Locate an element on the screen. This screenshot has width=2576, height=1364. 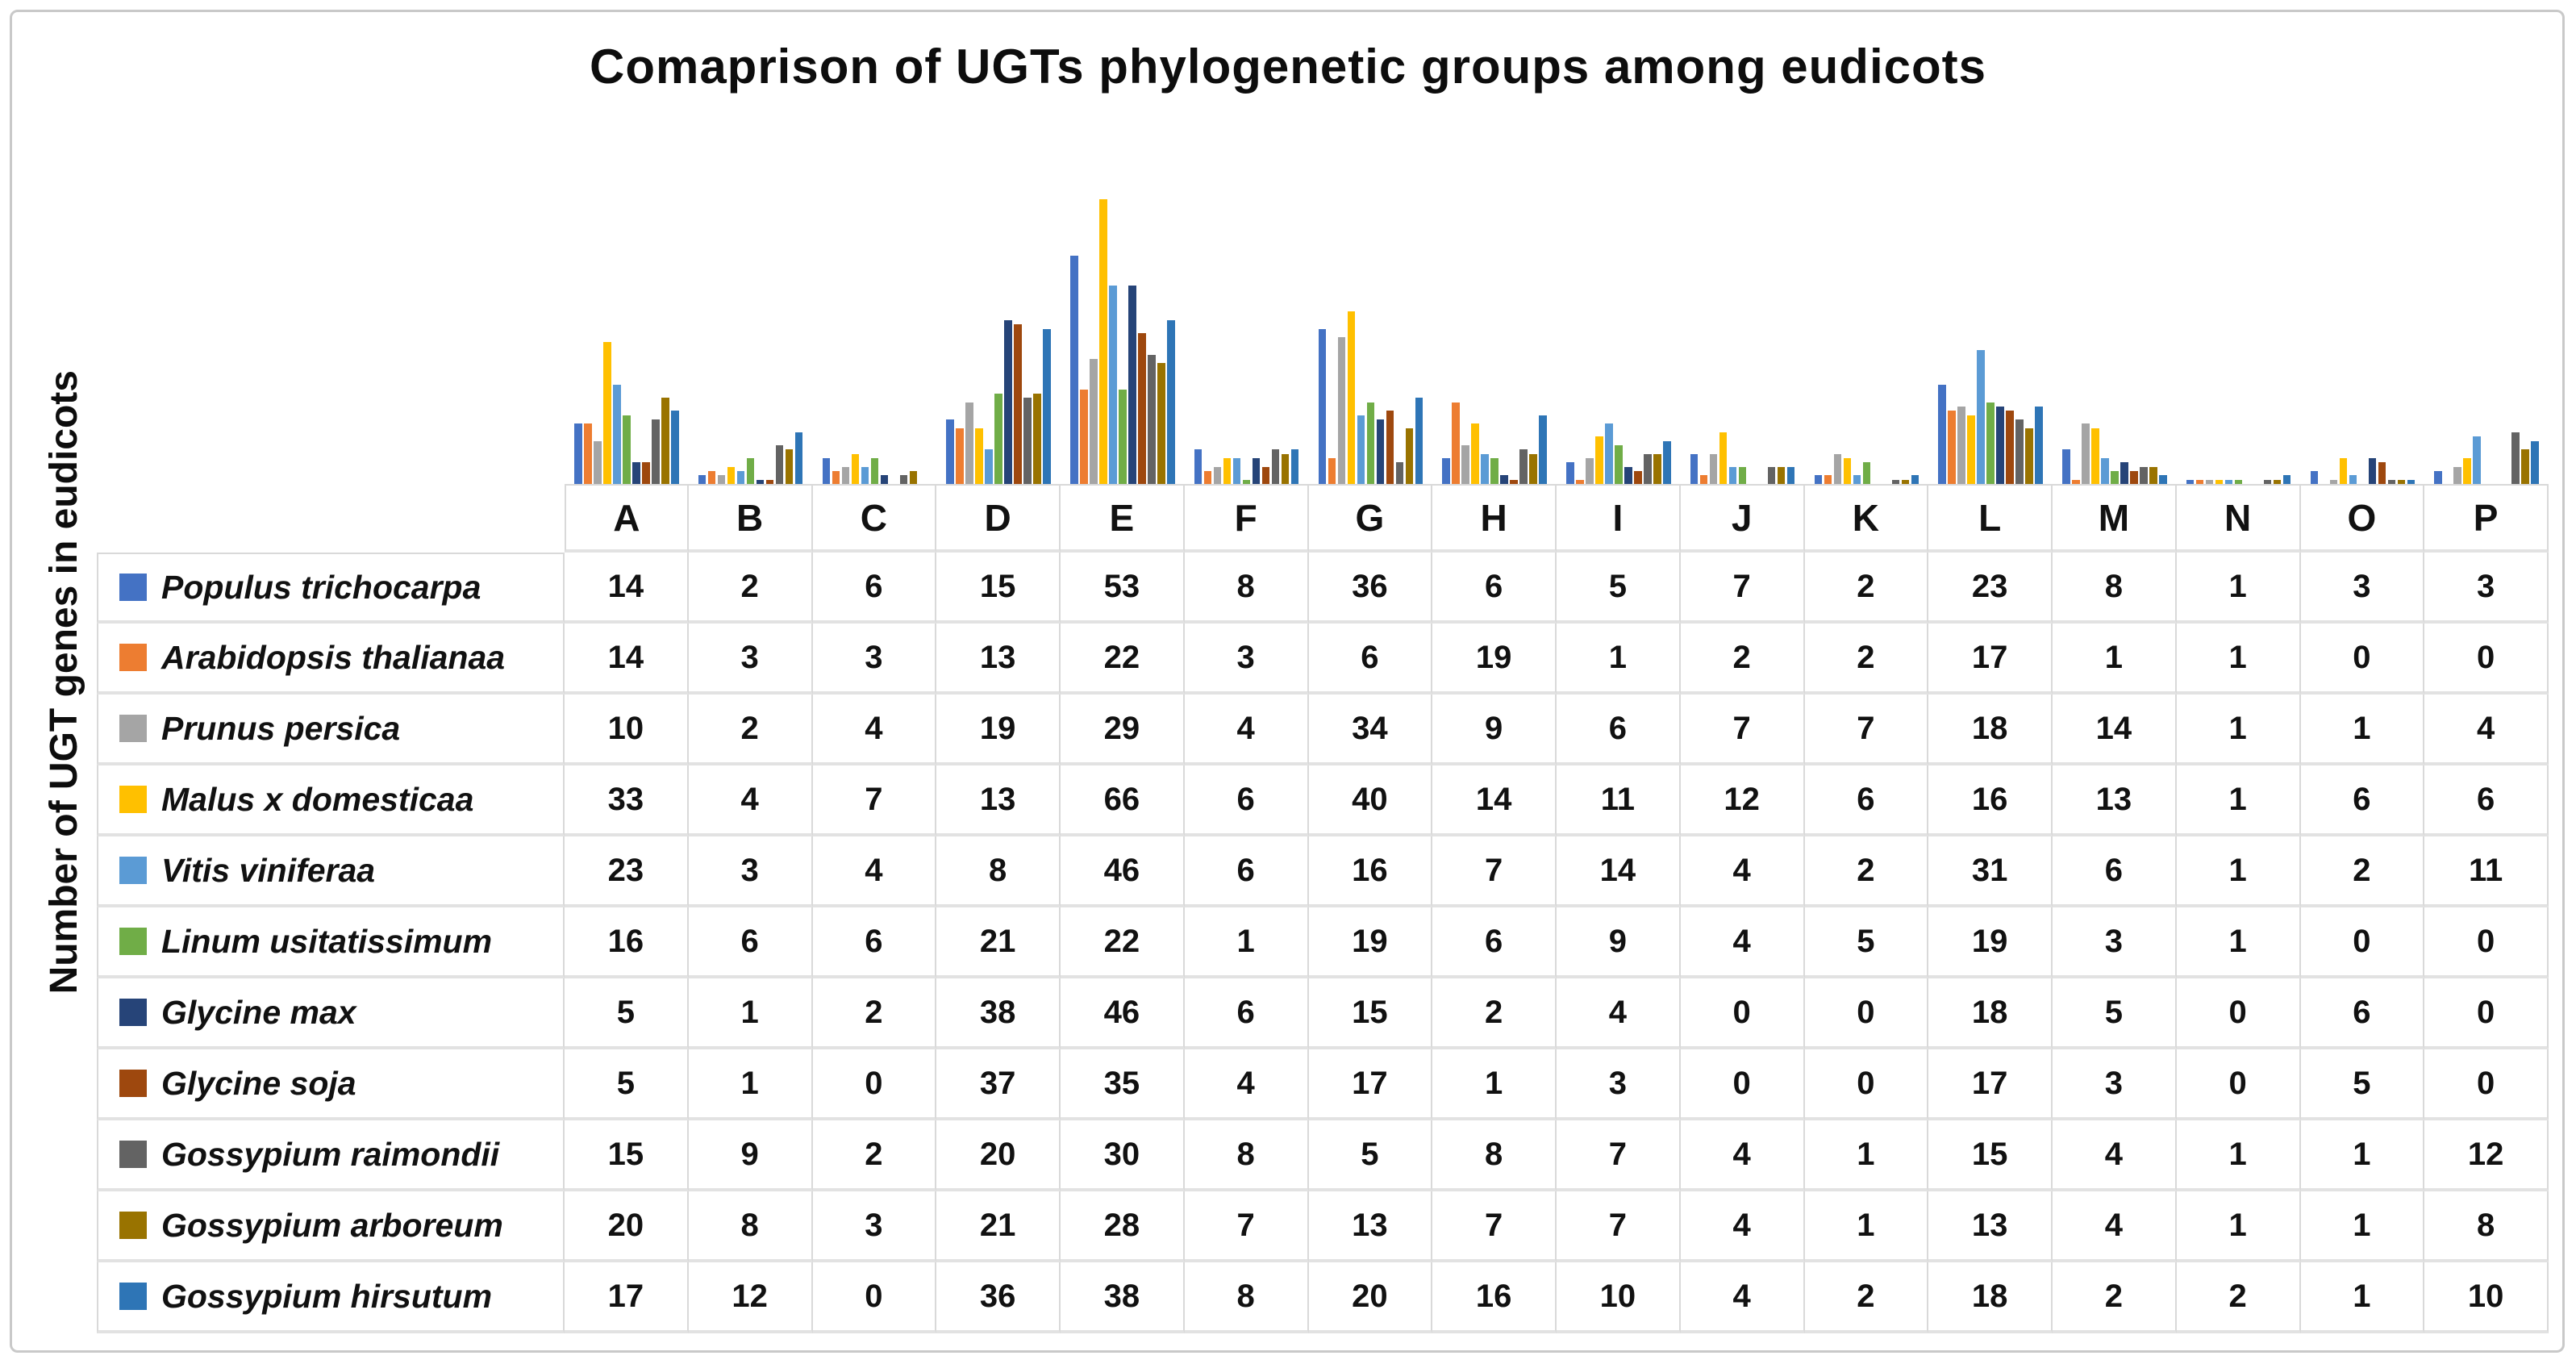
bar-C-prunus-persica is located at coordinates (845, 475).